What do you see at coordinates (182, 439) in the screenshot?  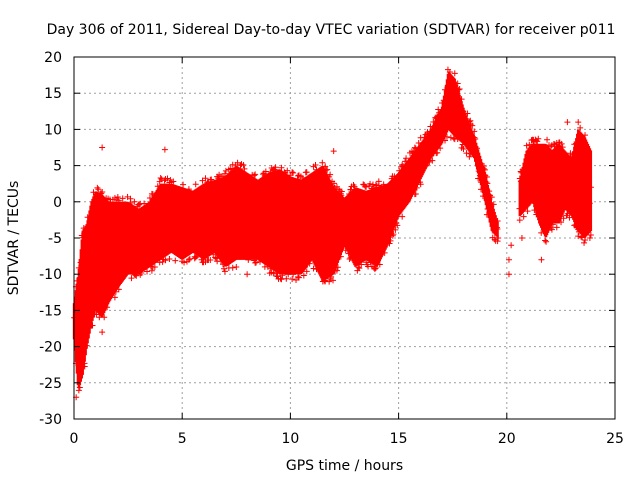 I see `x-tick-label: 5` at bounding box center [182, 439].